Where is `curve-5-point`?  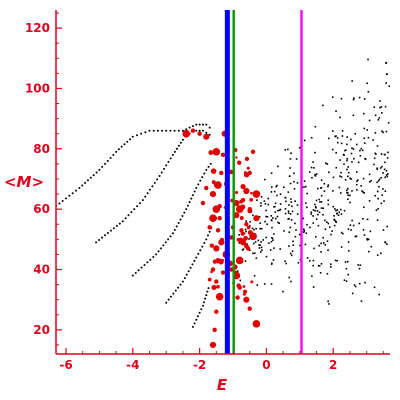
curve-5-point is located at coordinates (192, 326).